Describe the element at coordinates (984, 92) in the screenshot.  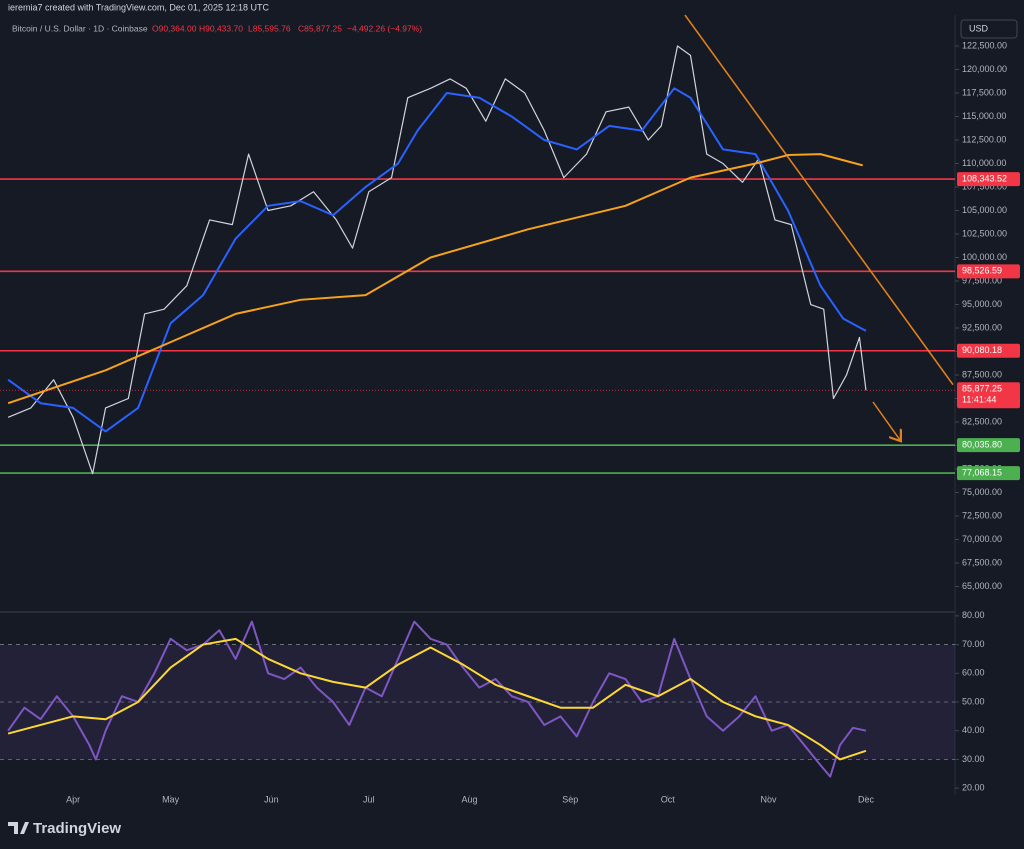
I see `y-tick-label: 117,500.00` at that location.